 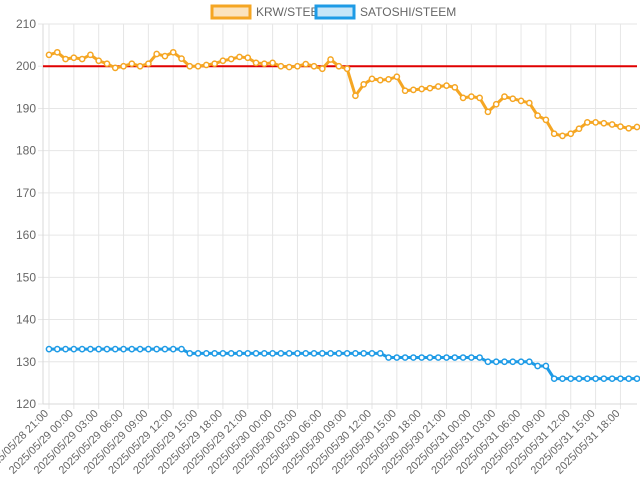 I want to click on y-tick-label: 130, so click(x=26, y=362).